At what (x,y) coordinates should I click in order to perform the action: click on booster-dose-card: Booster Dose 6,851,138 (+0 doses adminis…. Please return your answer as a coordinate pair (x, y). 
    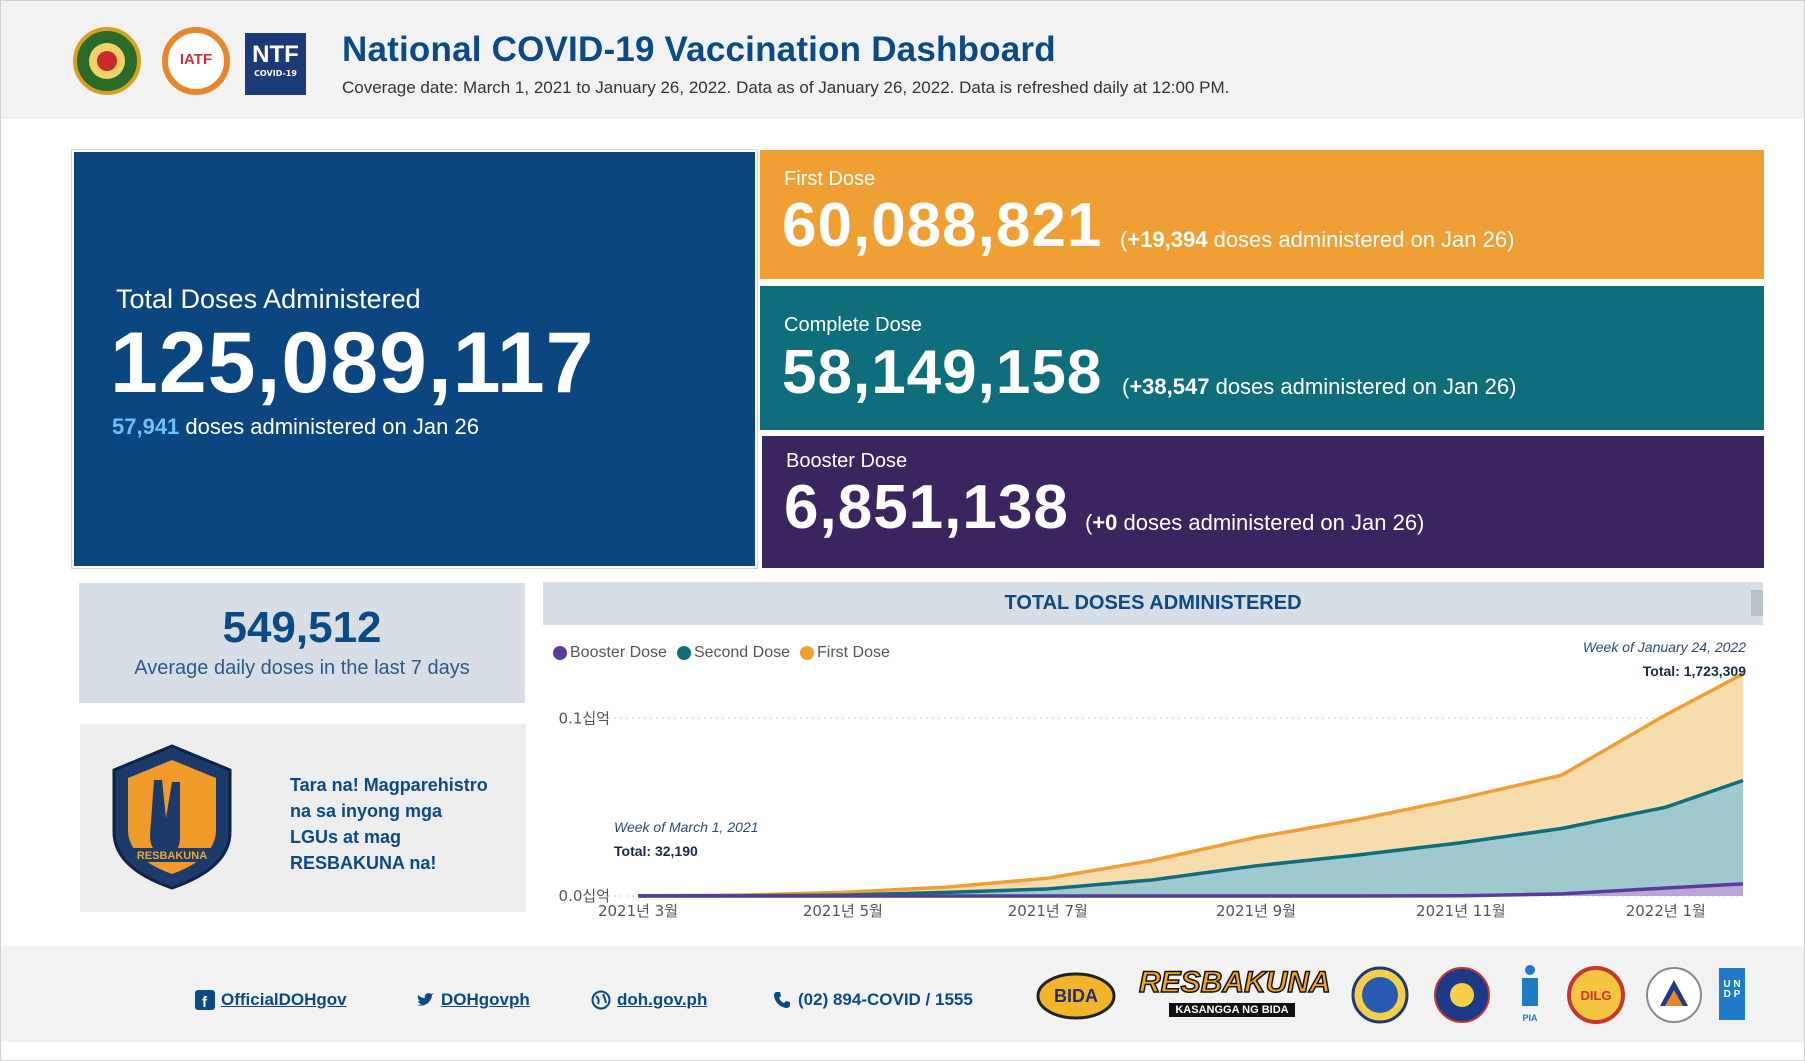
    Looking at the image, I should click on (1263, 502).